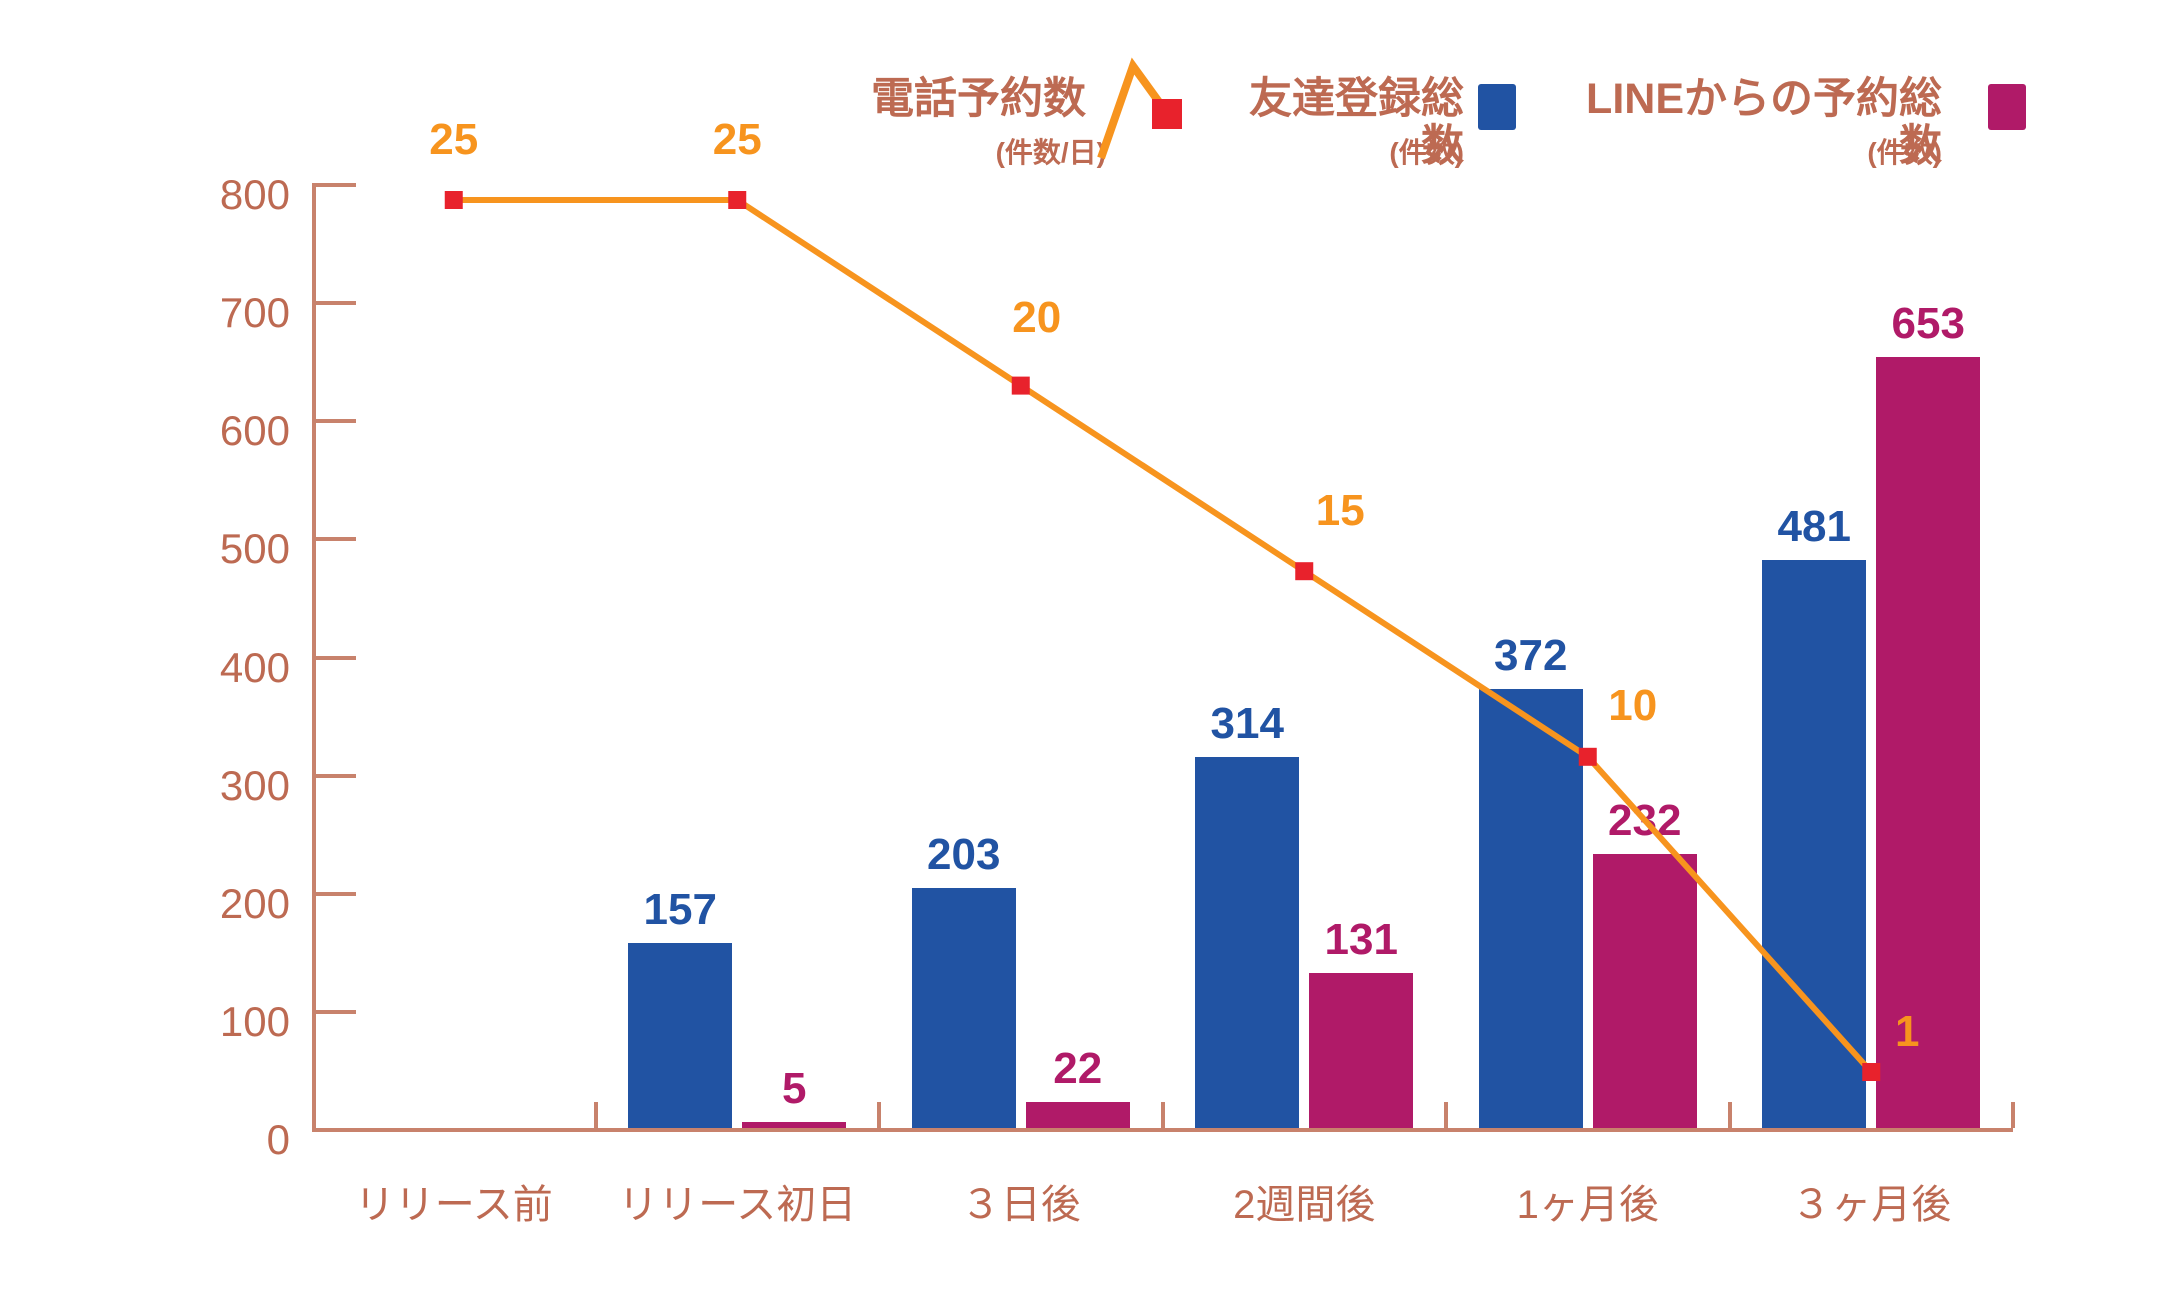 The image size is (2184, 1292). I want to click on phone-line-value-label: 20, so click(1037, 317).